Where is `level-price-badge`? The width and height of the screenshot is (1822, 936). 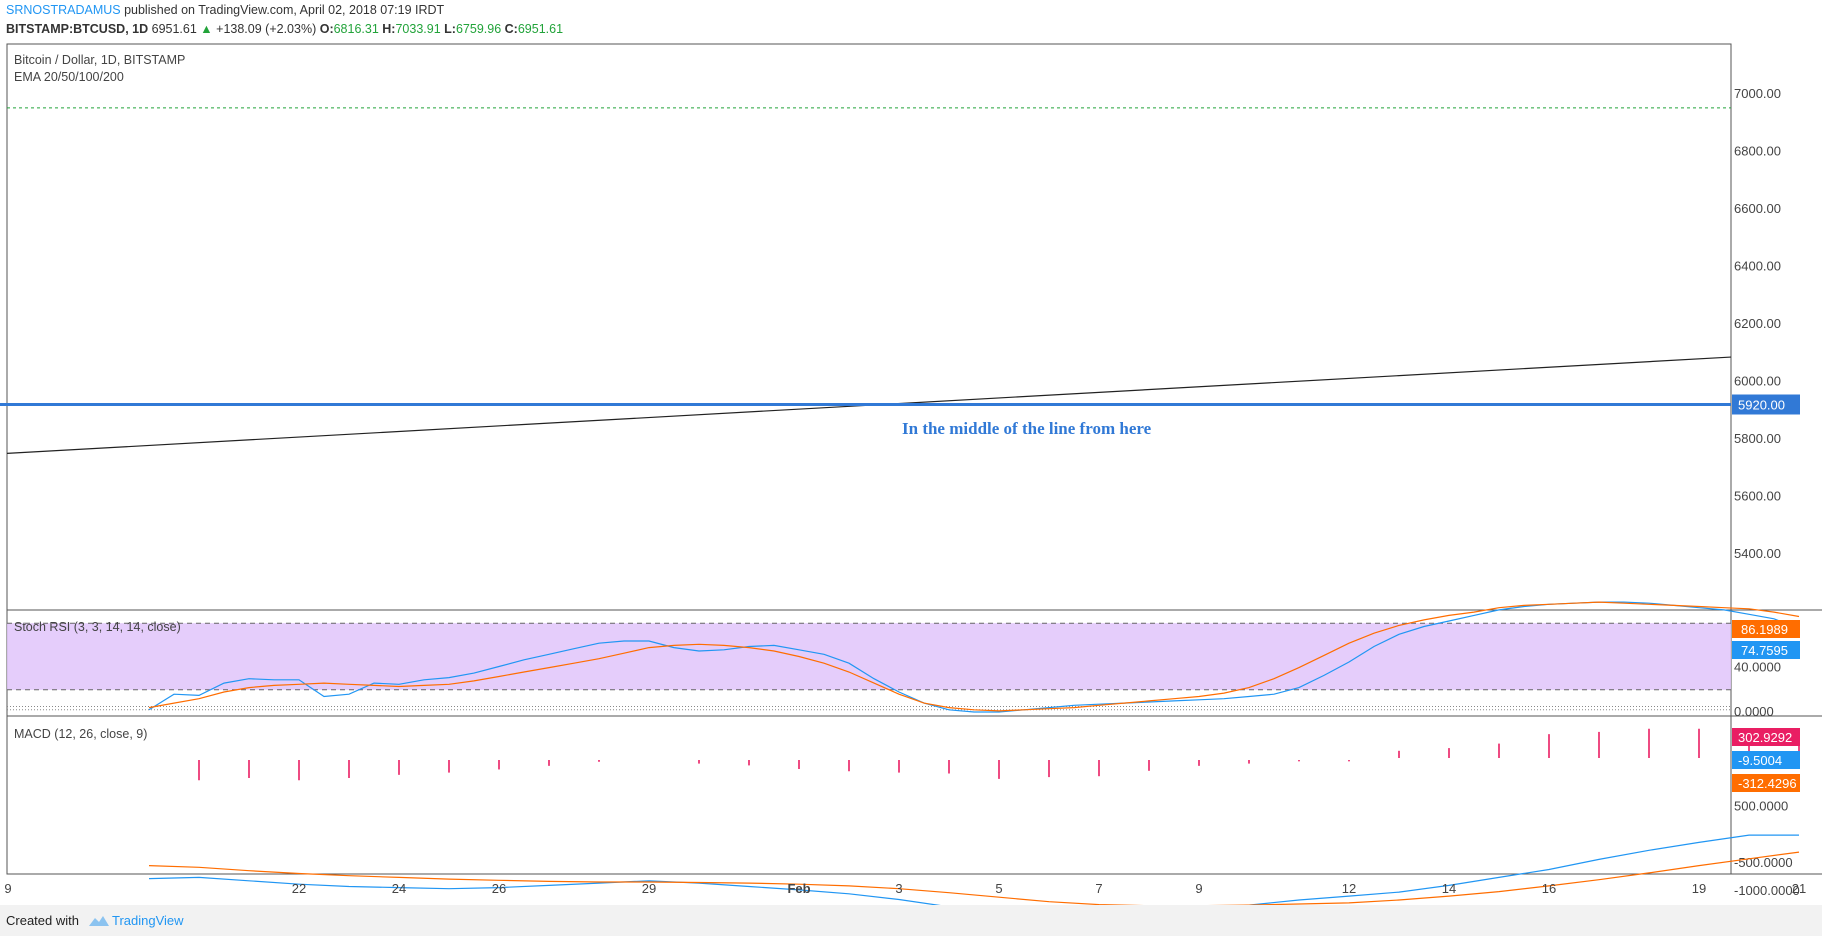
level-price-badge is located at coordinates (1766, 404).